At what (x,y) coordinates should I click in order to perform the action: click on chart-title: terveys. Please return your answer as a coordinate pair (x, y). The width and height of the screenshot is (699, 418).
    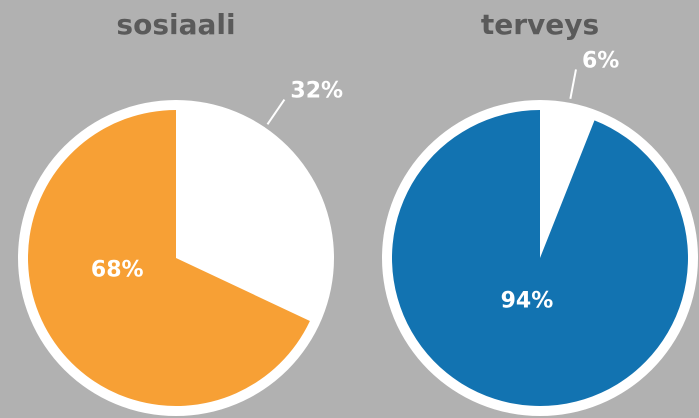
    Looking at the image, I should click on (540, 24).